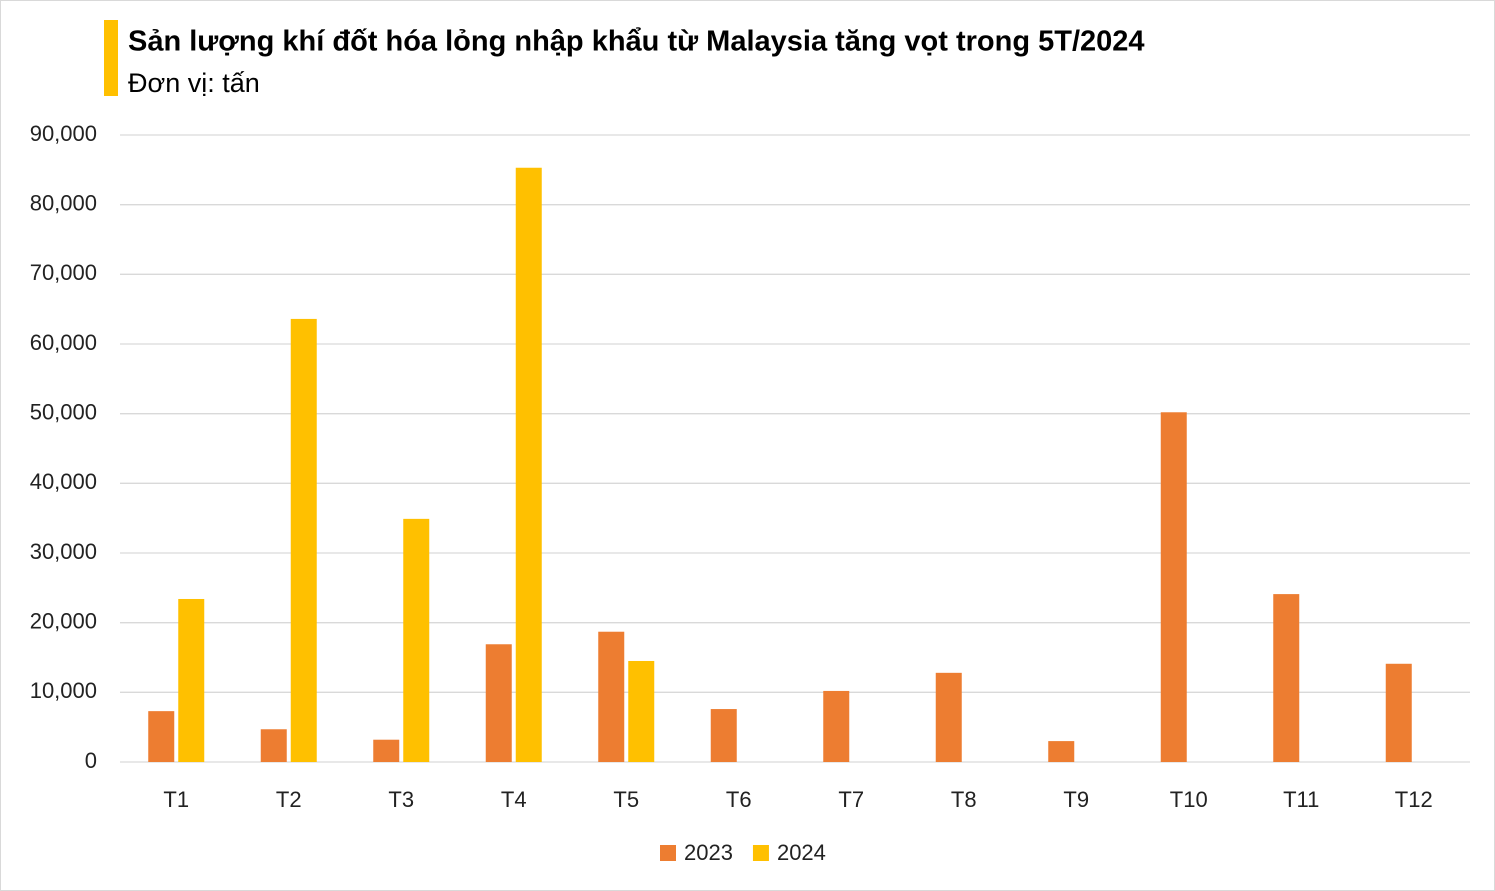  What do you see at coordinates (63, 133) in the screenshot?
I see `y-tick-label: 90,000` at bounding box center [63, 133].